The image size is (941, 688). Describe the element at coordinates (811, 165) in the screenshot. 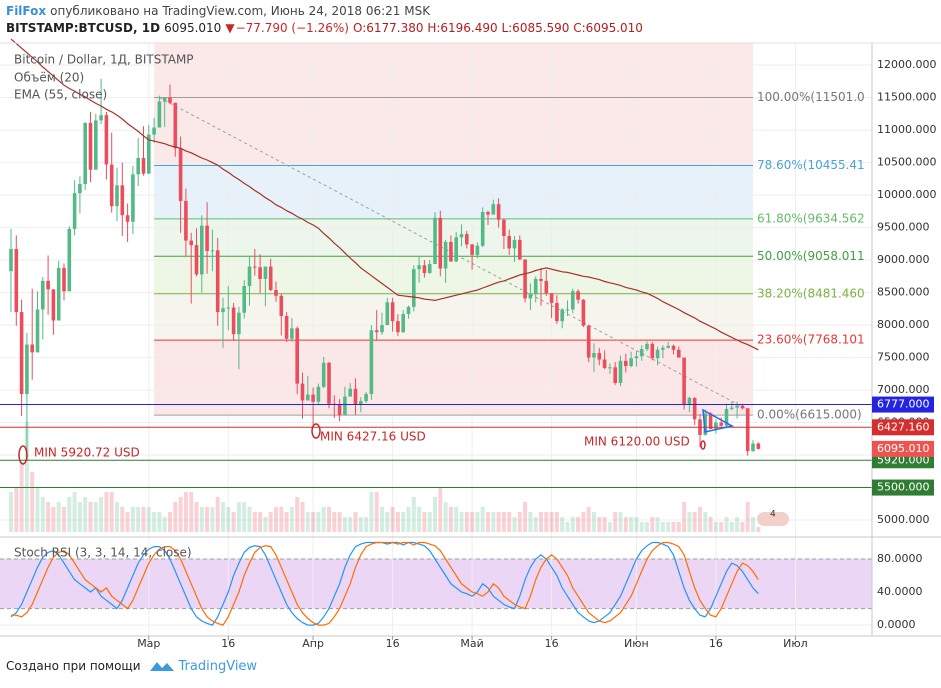

I see `fib-label: 78.60%(10455.41` at that location.